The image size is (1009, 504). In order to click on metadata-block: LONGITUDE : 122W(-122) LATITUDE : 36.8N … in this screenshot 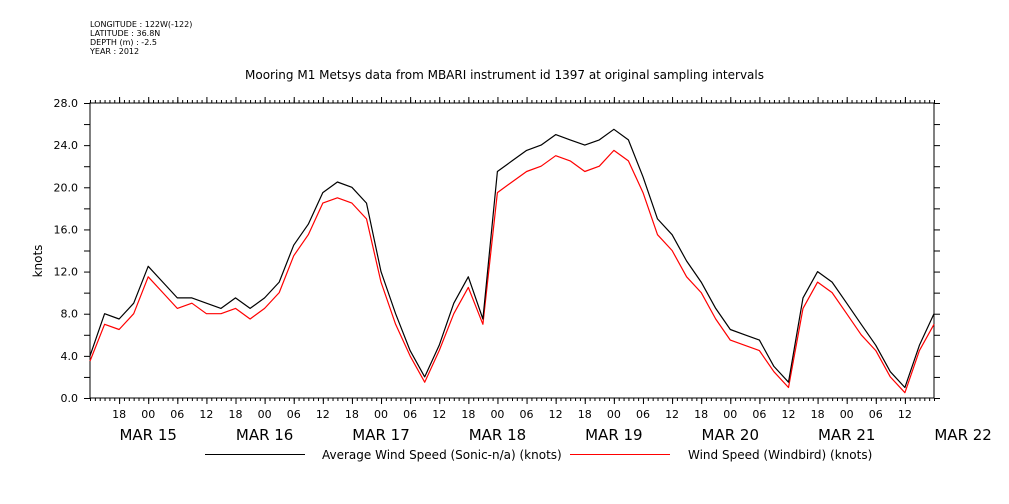, I will do `click(141, 38)`.